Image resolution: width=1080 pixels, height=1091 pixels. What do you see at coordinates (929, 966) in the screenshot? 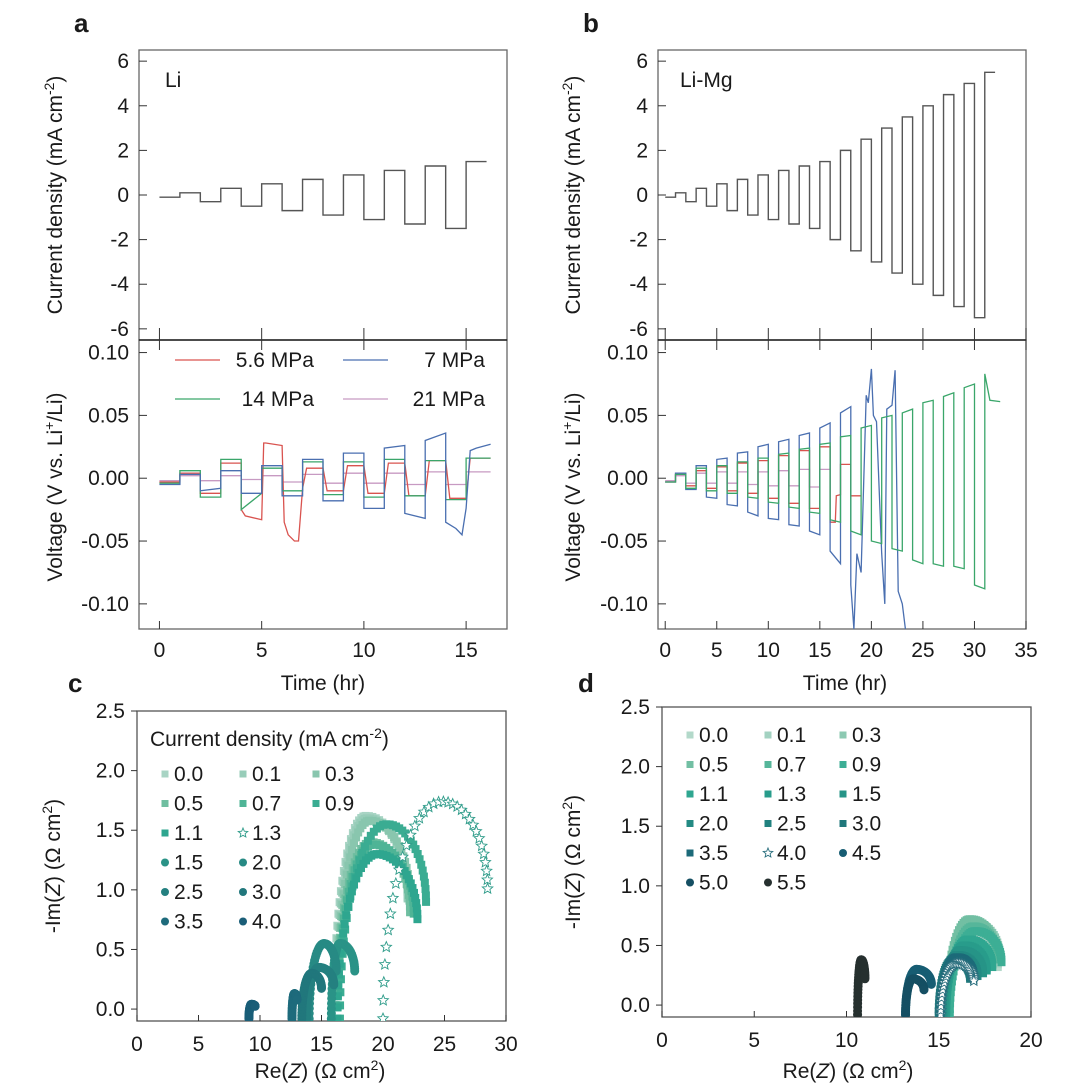
I see `data-points` at bounding box center [929, 966].